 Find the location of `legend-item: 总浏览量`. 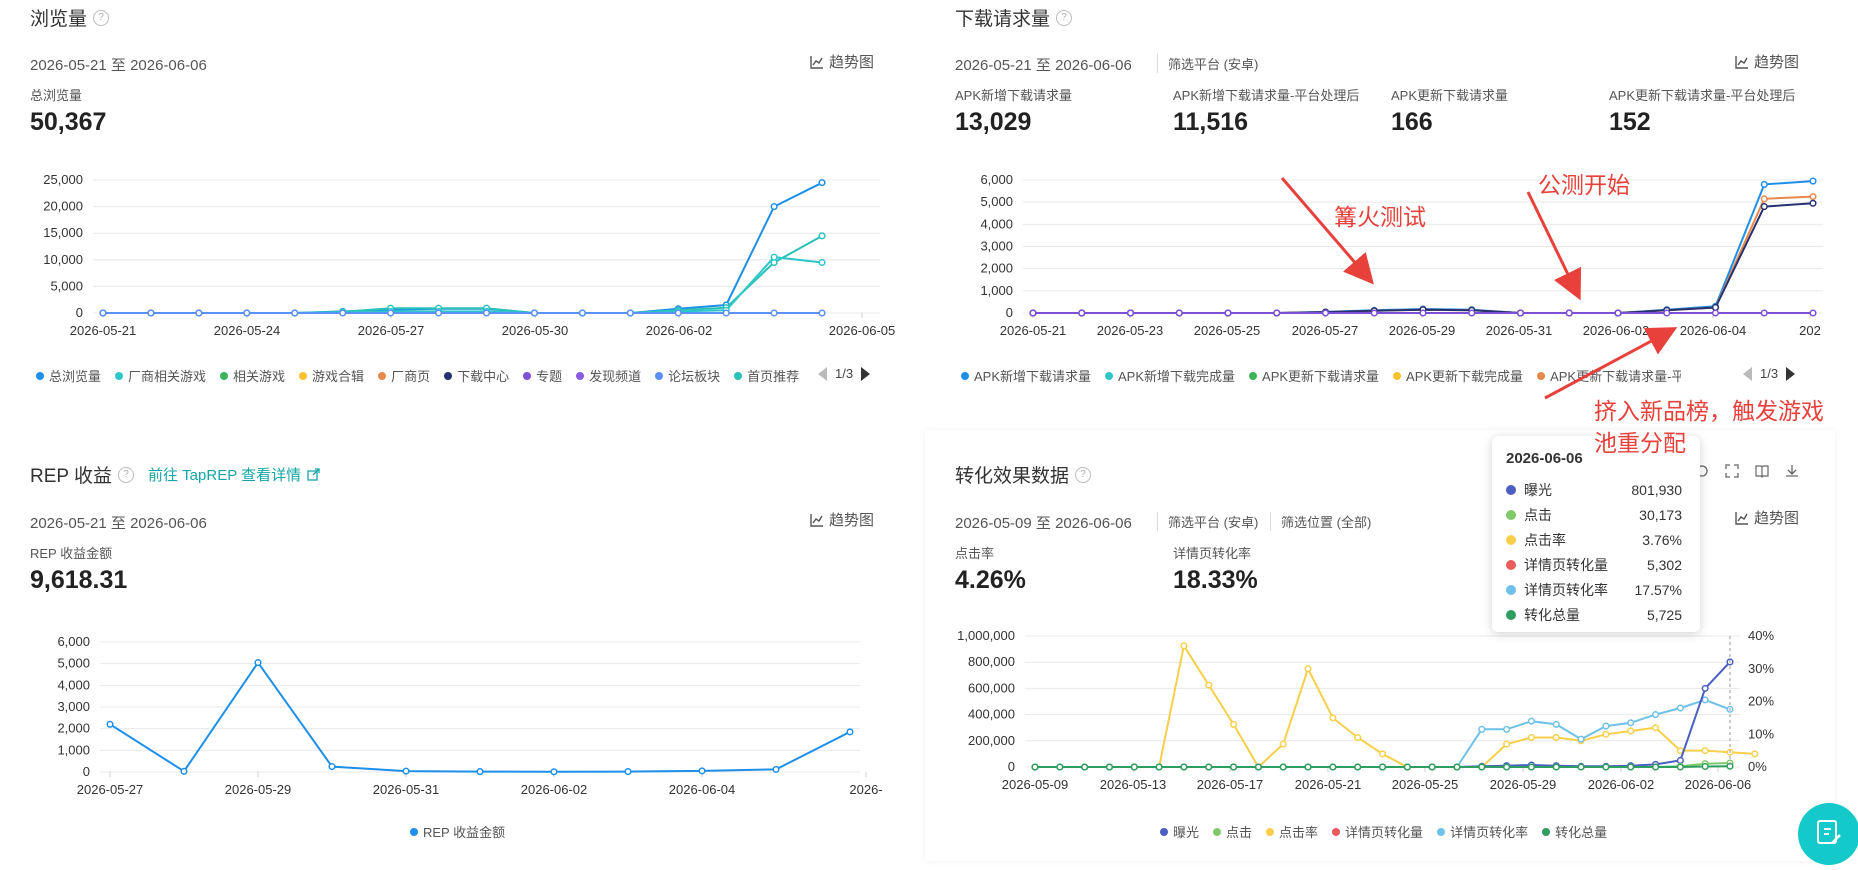

legend-item: 总浏览量 is located at coordinates (68, 375).